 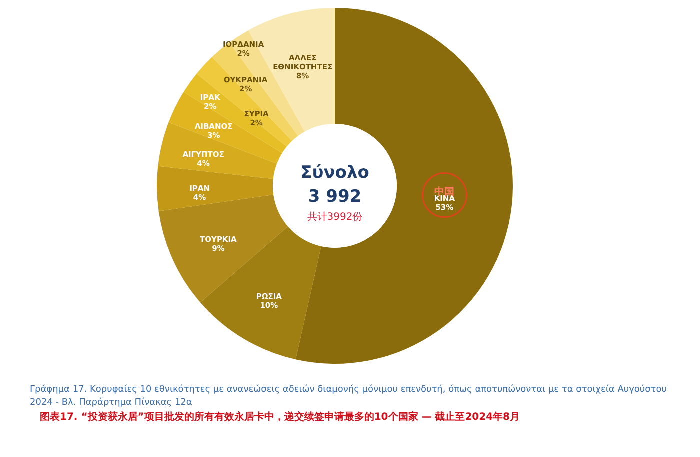 What do you see at coordinates (335, 173) in the screenshot?
I see `text: Σύνολο` at bounding box center [335, 173].